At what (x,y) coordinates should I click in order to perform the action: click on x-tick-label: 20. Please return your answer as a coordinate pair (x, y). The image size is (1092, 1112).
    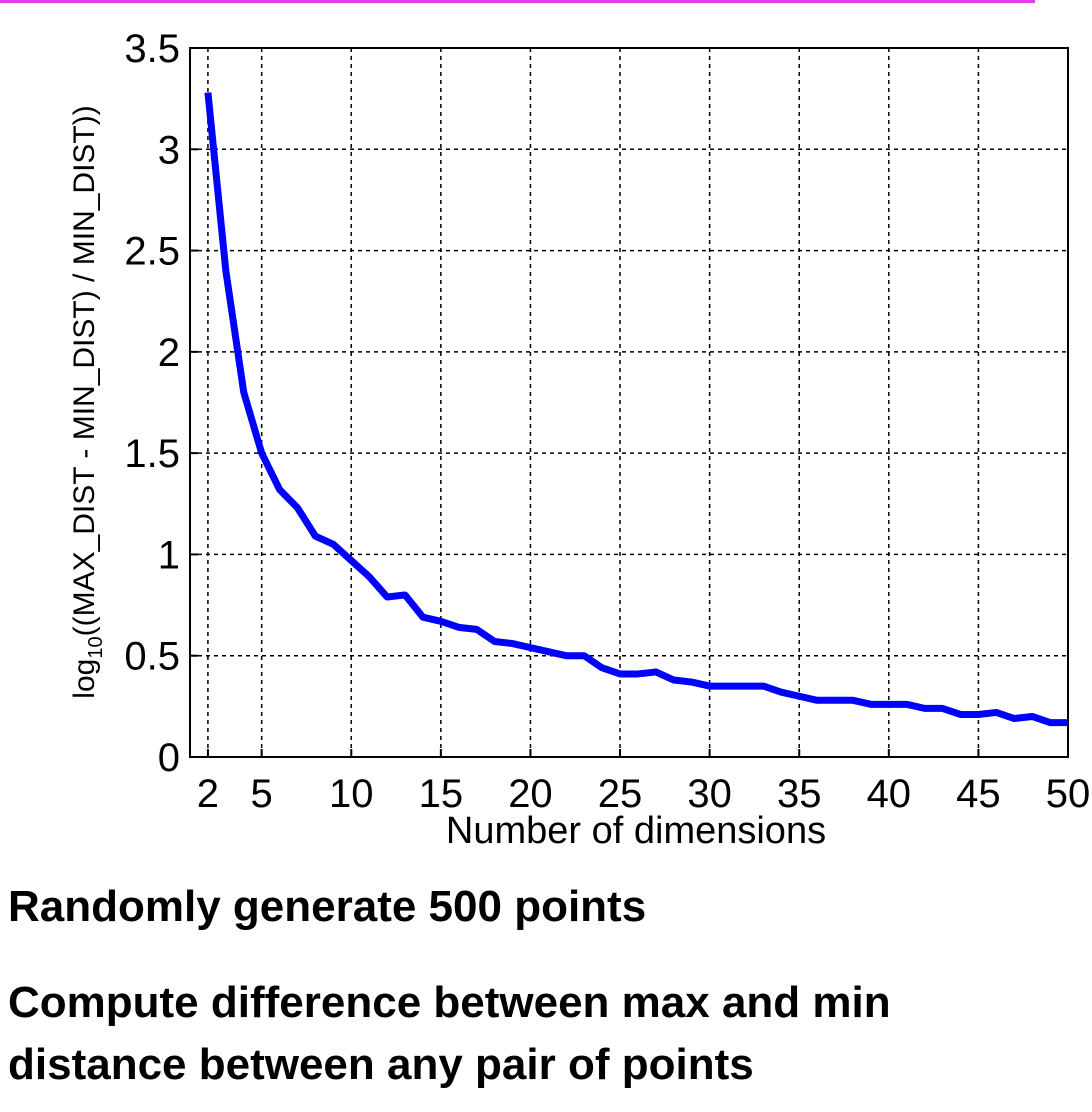
    Looking at the image, I should click on (530, 794).